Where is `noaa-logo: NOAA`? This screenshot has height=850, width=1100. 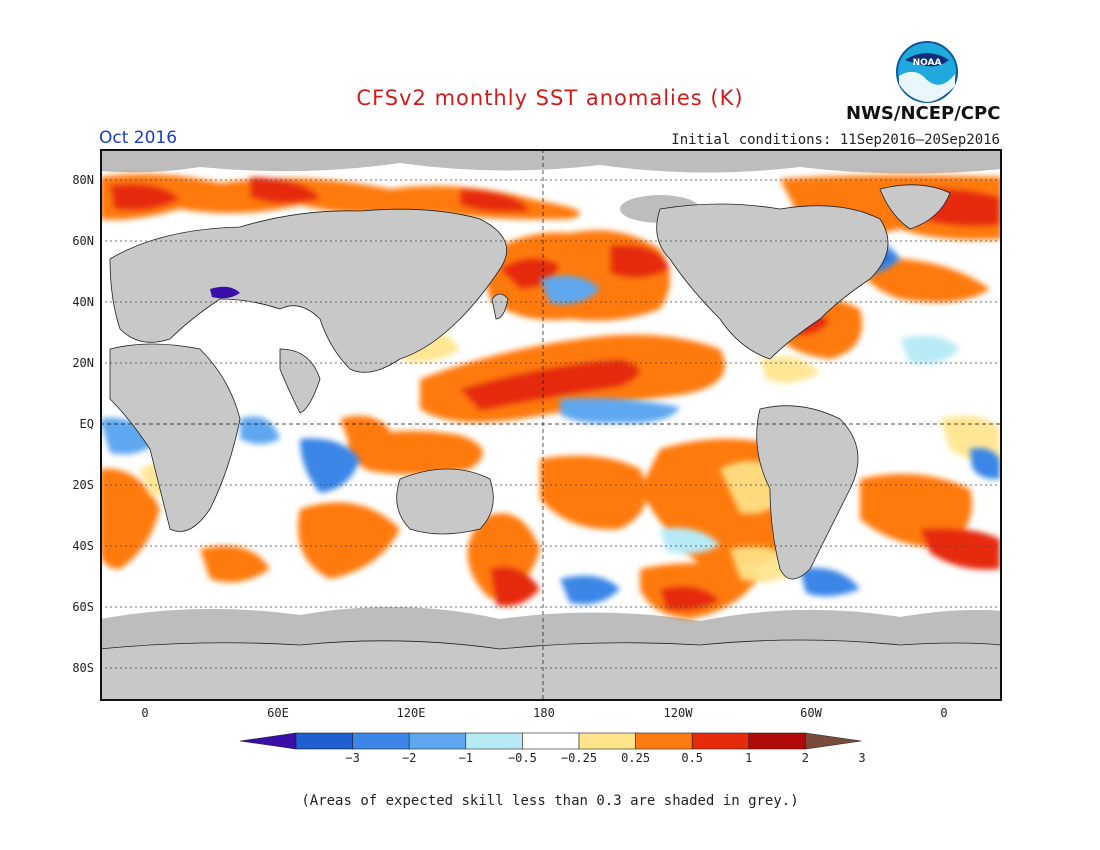
noaa-logo: NOAA is located at coordinates (927, 74).